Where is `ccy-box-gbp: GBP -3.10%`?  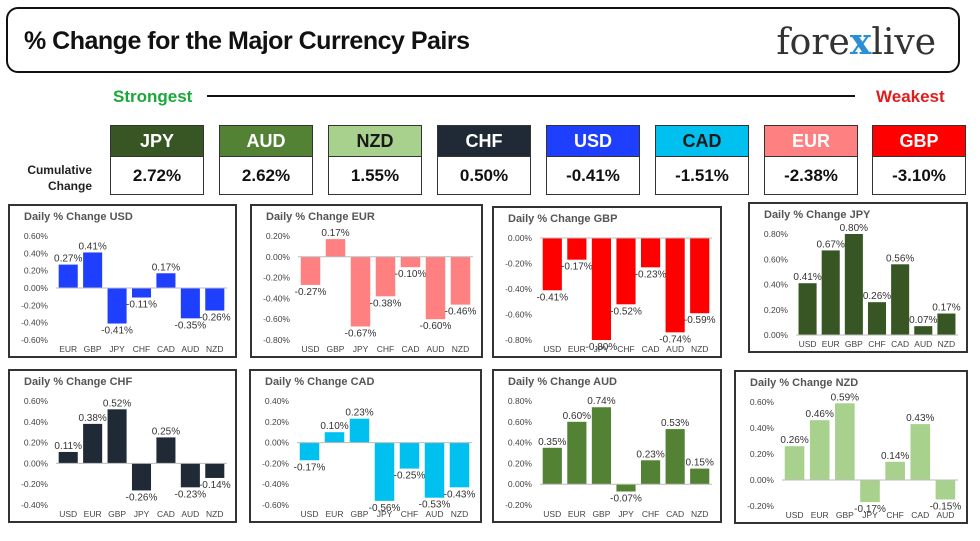 ccy-box-gbp: GBP -3.10% is located at coordinates (919, 161).